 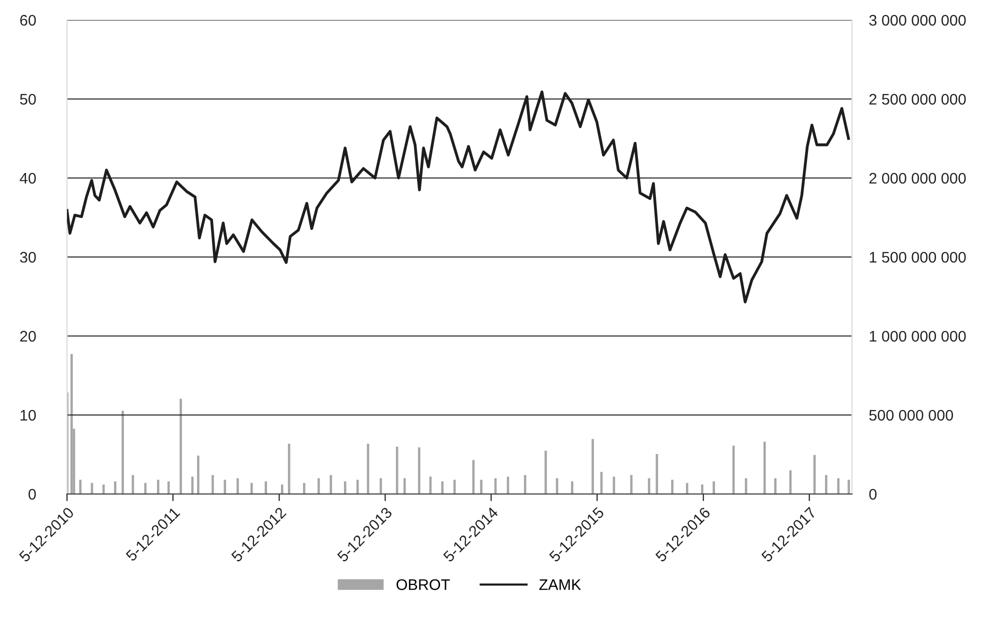 I want to click on y-tick-label: 30, so click(x=28, y=257).